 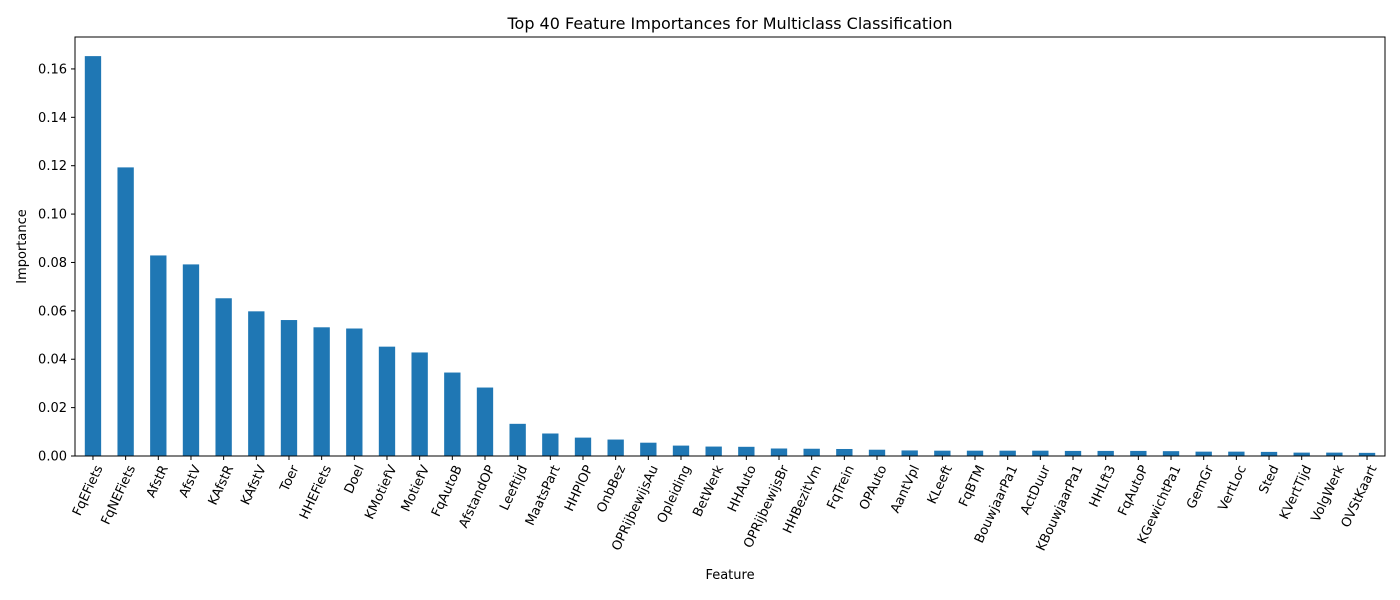 What do you see at coordinates (1073, 453) in the screenshot?
I see `bar-KBouwjaarPa1` at bounding box center [1073, 453].